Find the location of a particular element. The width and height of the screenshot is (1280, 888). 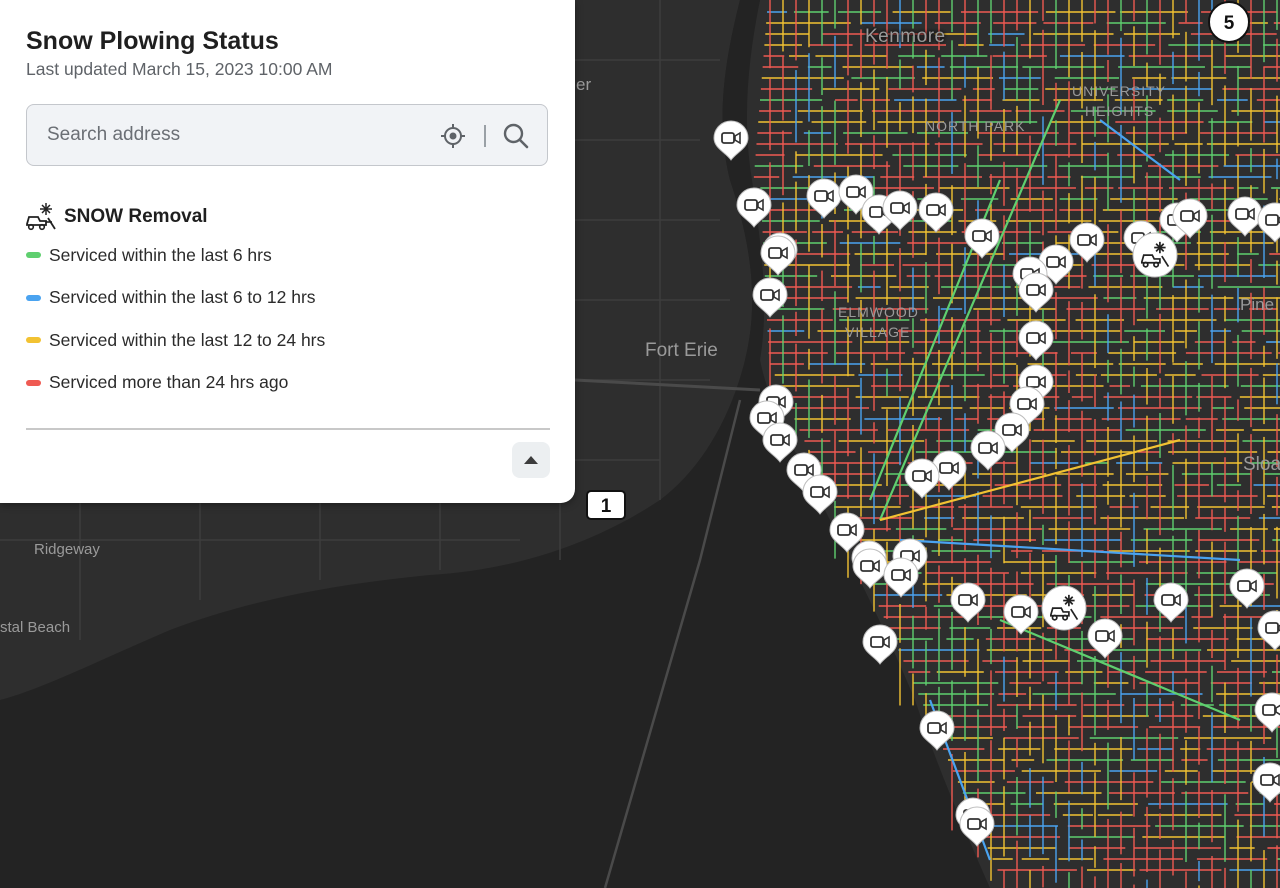

swatch-yellow is located at coordinates (33, 340).